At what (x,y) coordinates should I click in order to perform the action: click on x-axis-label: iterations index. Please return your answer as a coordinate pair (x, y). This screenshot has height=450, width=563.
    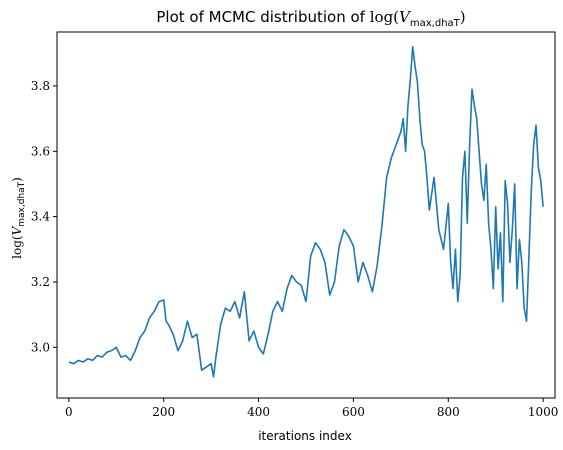
    Looking at the image, I should click on (305, 436).